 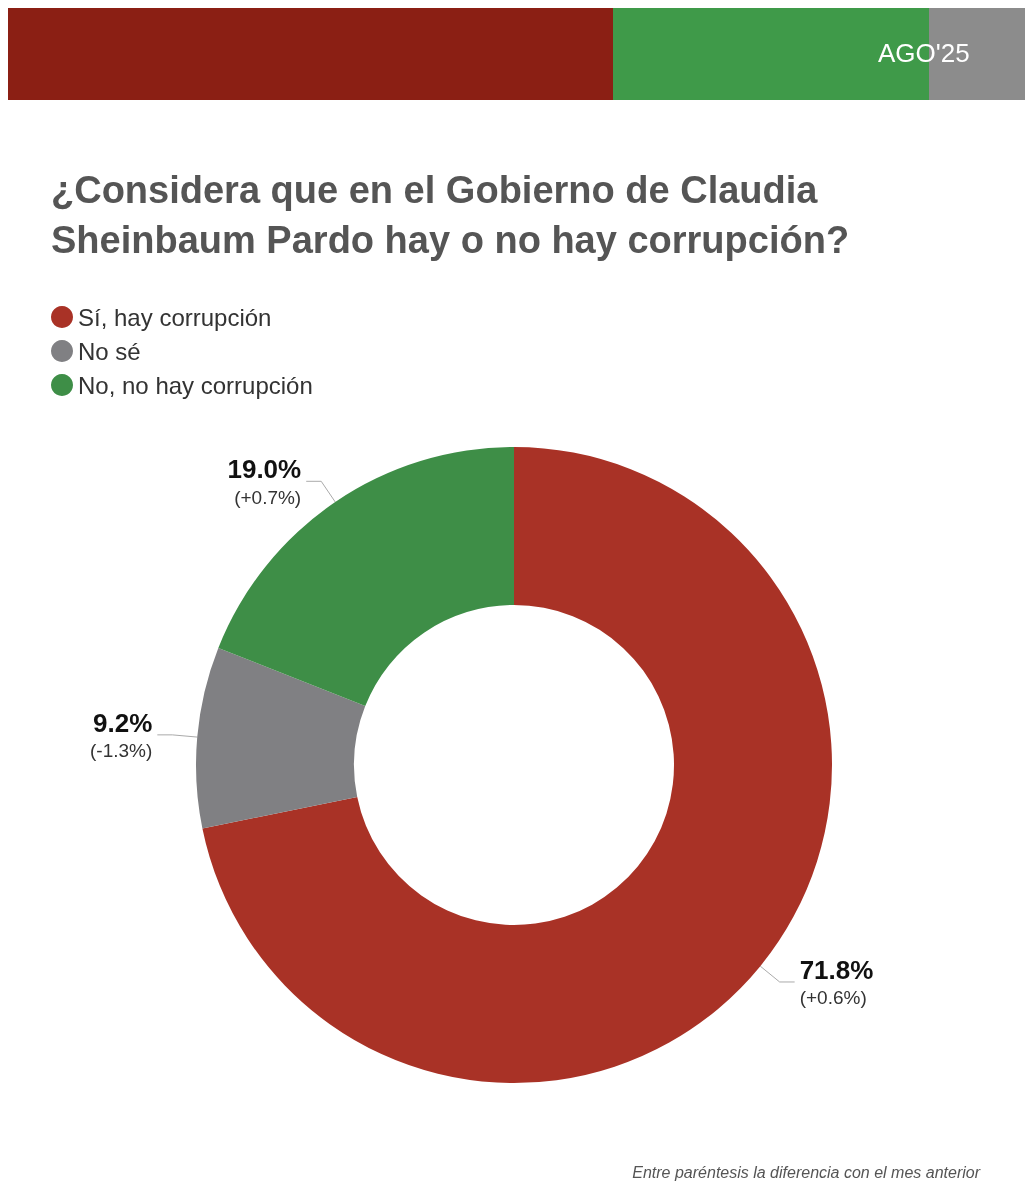 What do you see at coordinates (175, 317) in the screenshot?
I see `legend-label: Sí, hay corrupción` at bounding box center [175, 317].